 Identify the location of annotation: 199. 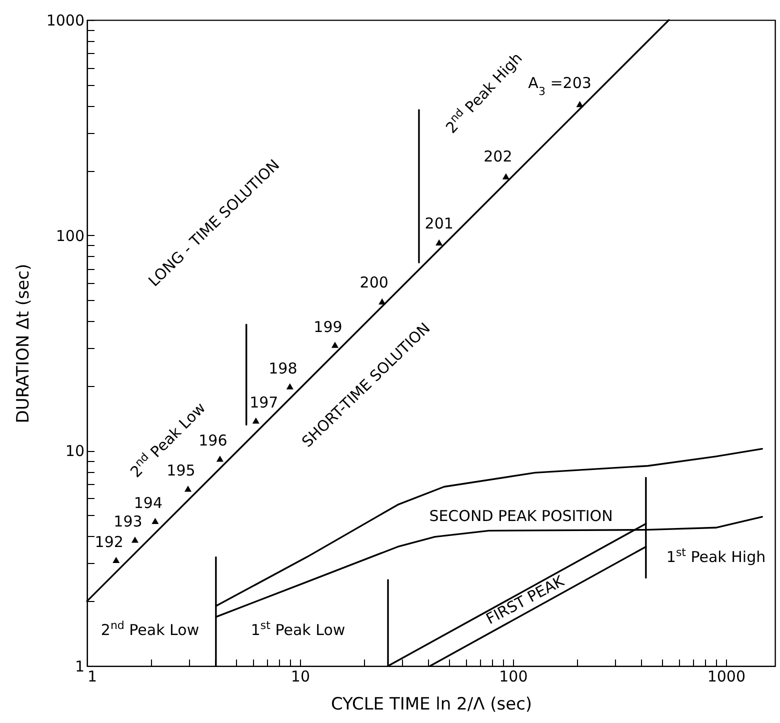
(328, 327).